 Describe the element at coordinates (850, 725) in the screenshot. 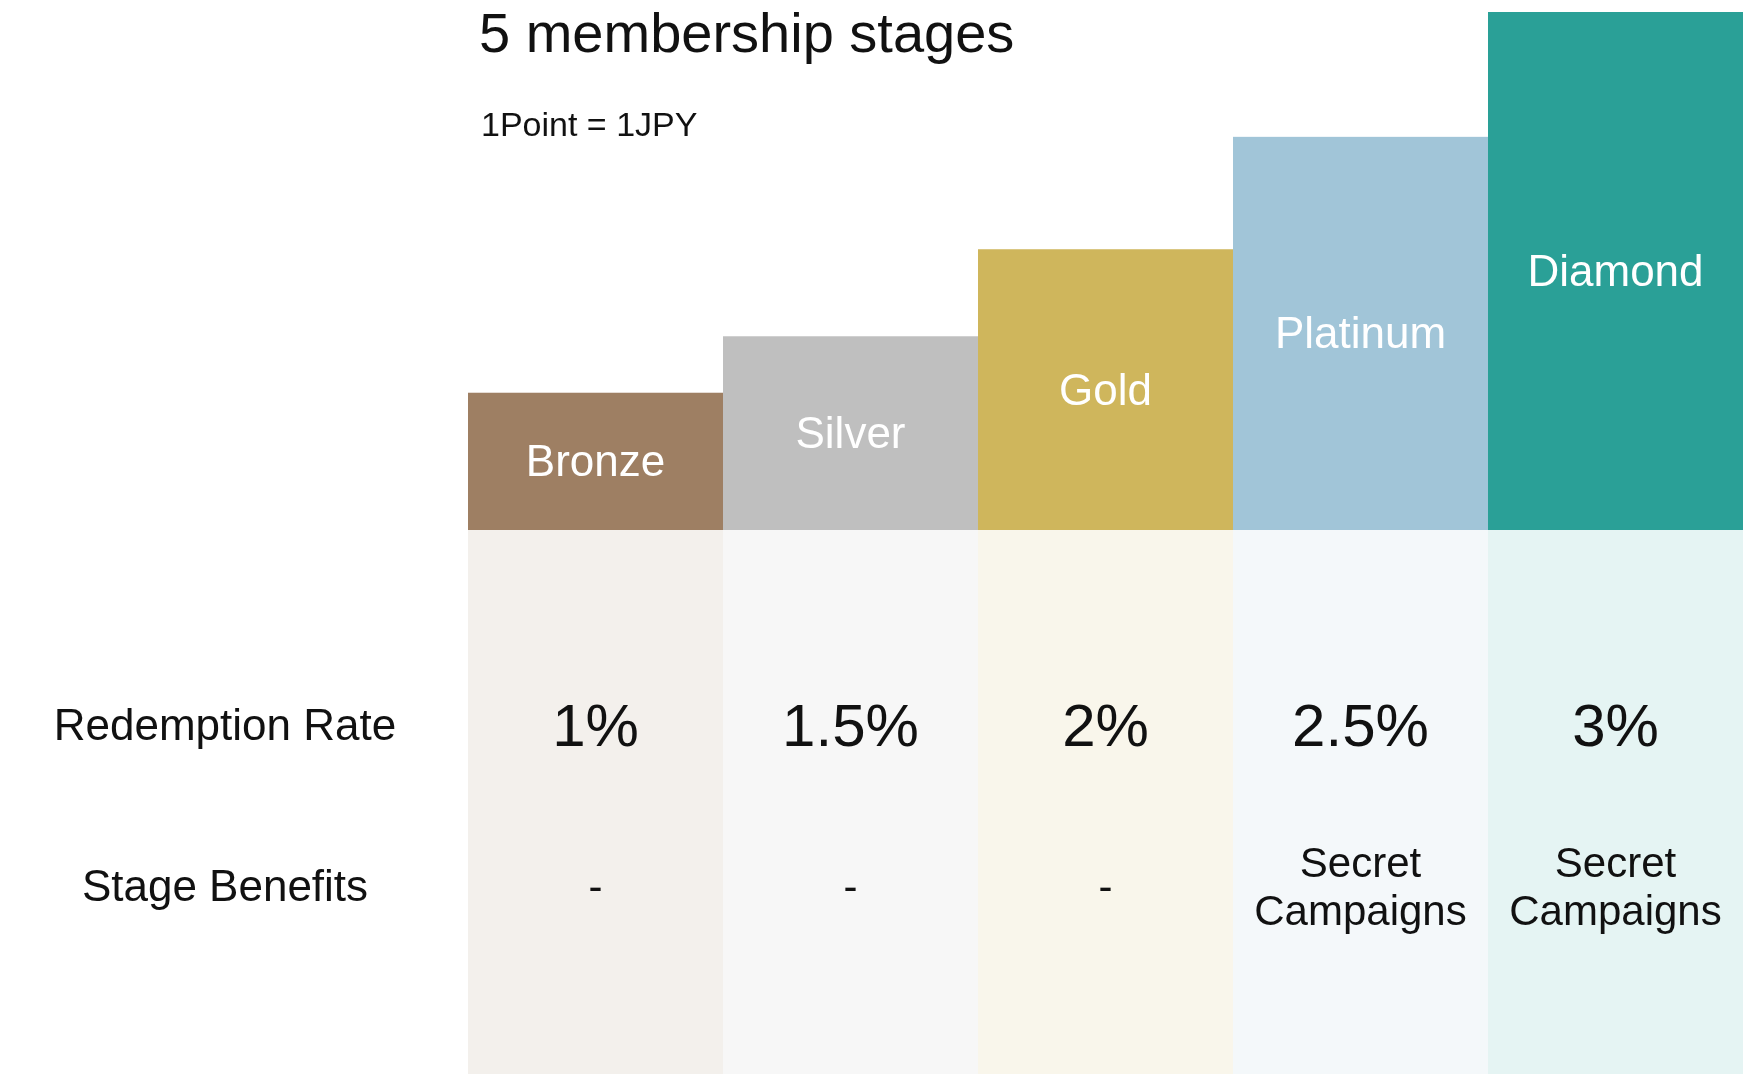

I see `text: 1.5%` at that location.